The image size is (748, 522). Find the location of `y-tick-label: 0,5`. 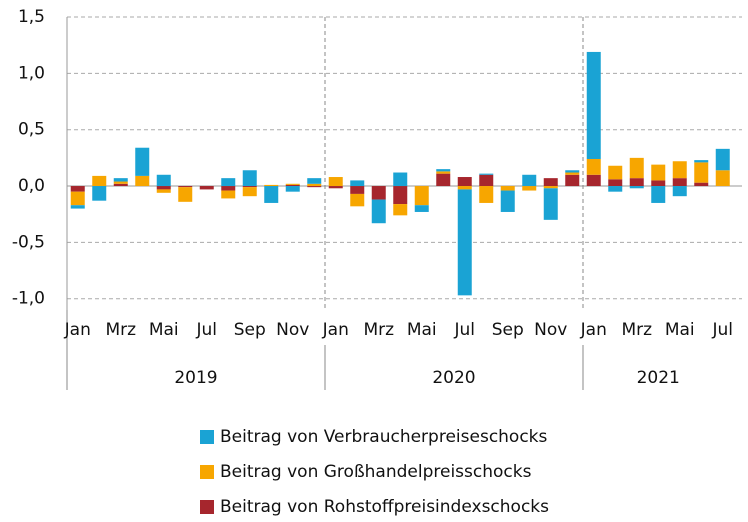

y-tick-label: 0,5 is located at coordinates (31, 130).